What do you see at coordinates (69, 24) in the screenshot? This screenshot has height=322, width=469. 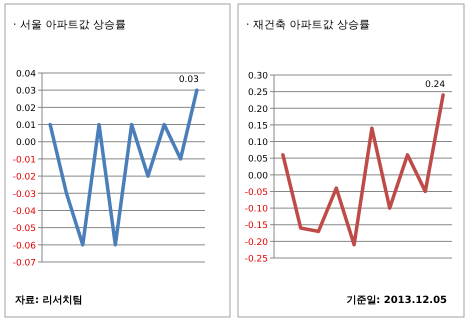 I see `chart-title: · 서울 아파트값 상승률` at bounding box center [69, 24].